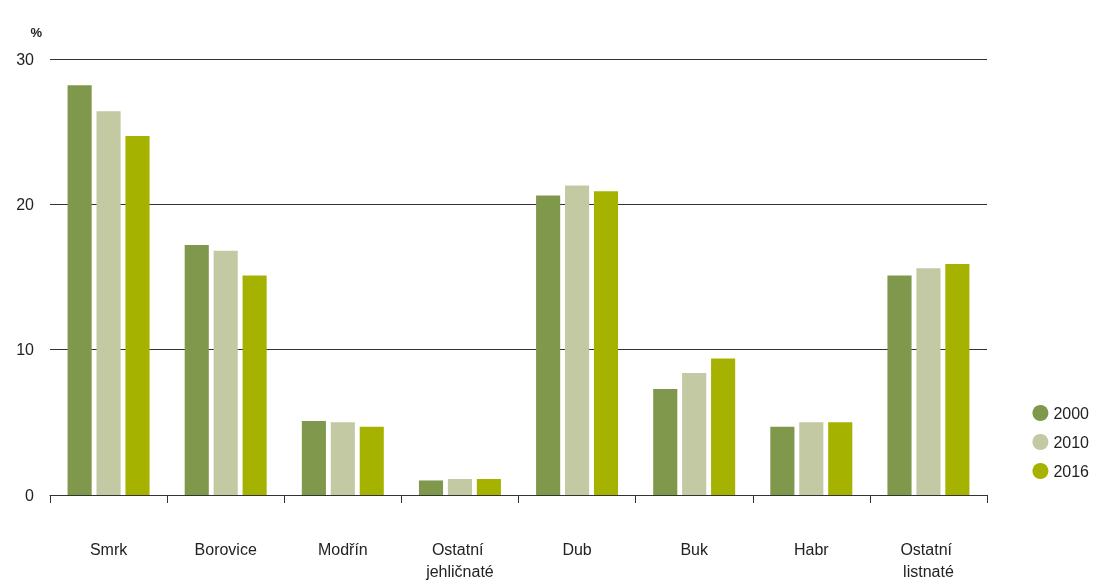  What do you see at coordinates (109, 549) in the screenshot?
I see `x-tick-label: Smrk` at bounding box center [109, 549].